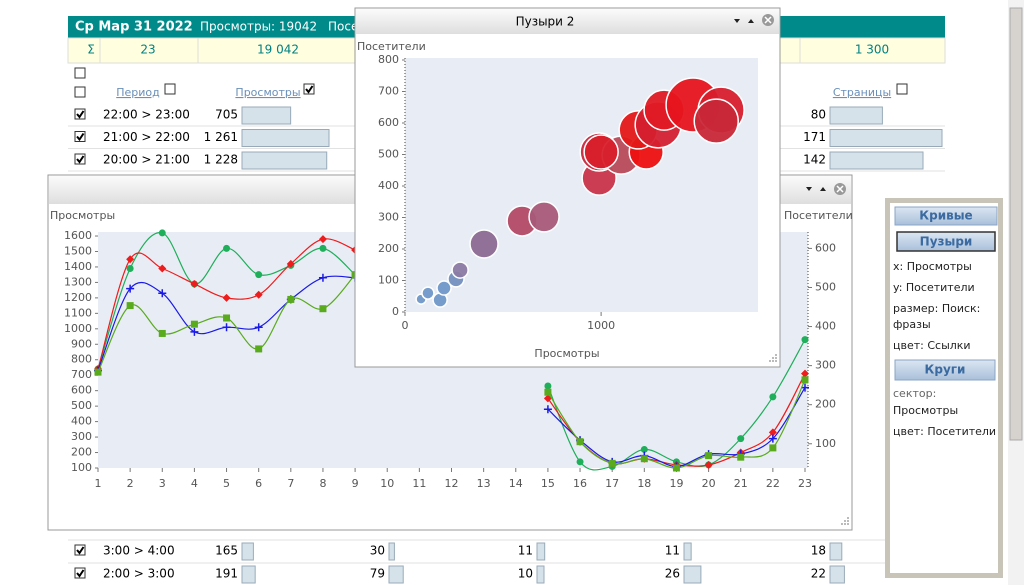 The width and height of the screenshot is (1024, 585). I want to click on y-tick-label: 200, so click(388, 248).